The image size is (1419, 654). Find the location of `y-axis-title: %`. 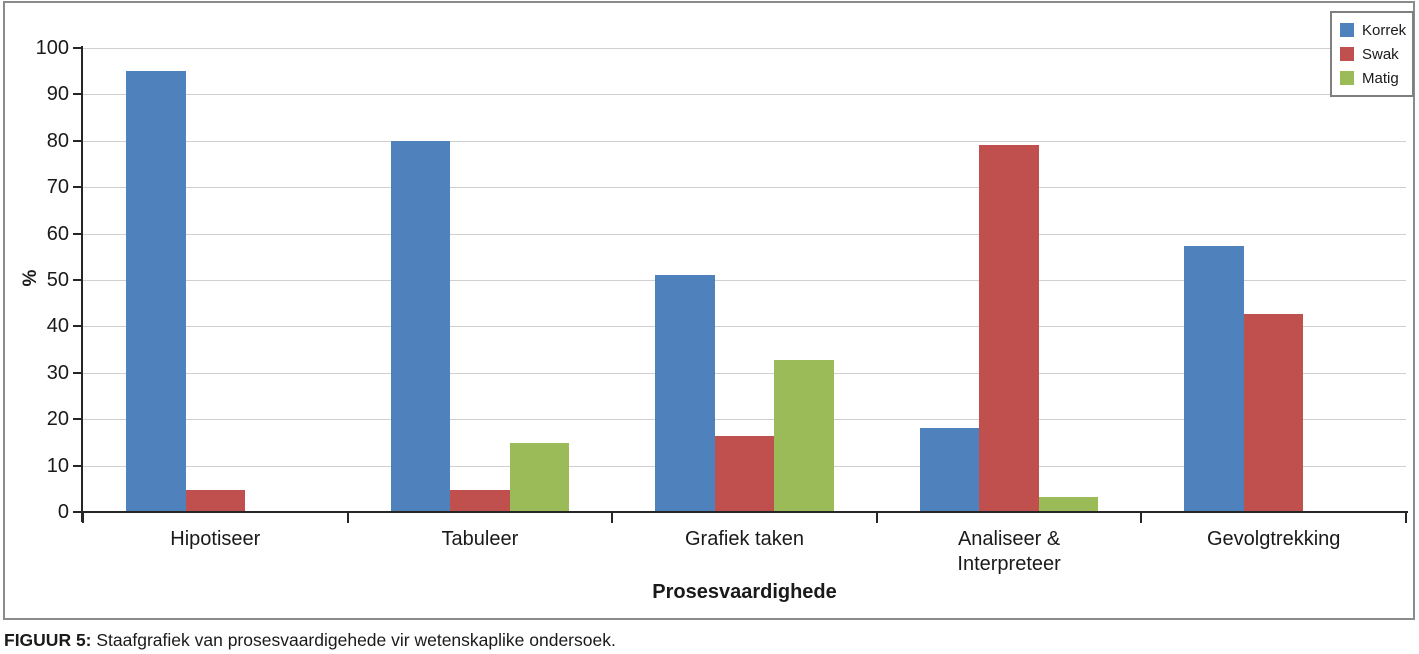

y-axis-title: % is located at coordinates (30, 278).